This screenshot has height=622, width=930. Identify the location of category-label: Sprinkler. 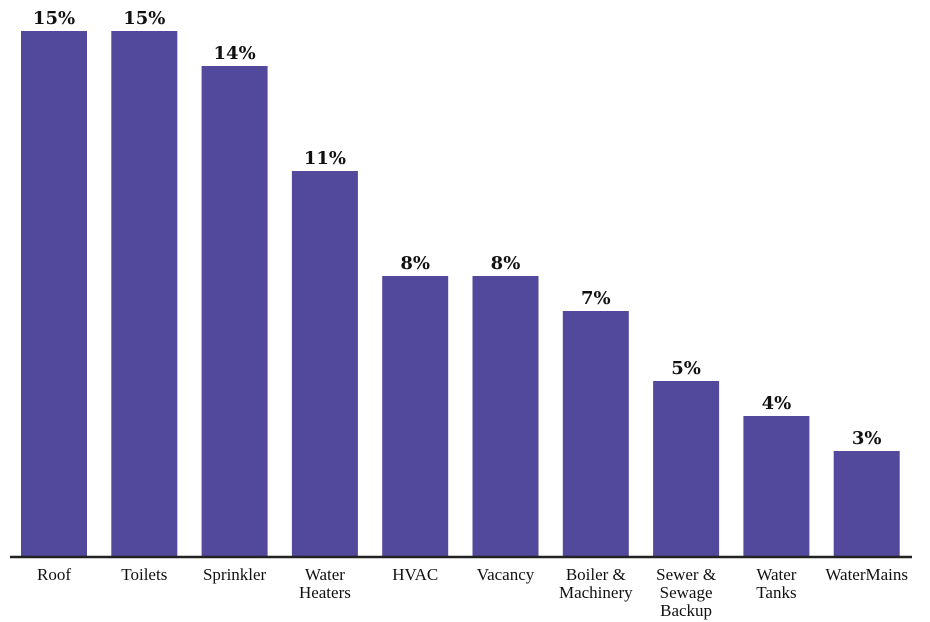
(235, 574).